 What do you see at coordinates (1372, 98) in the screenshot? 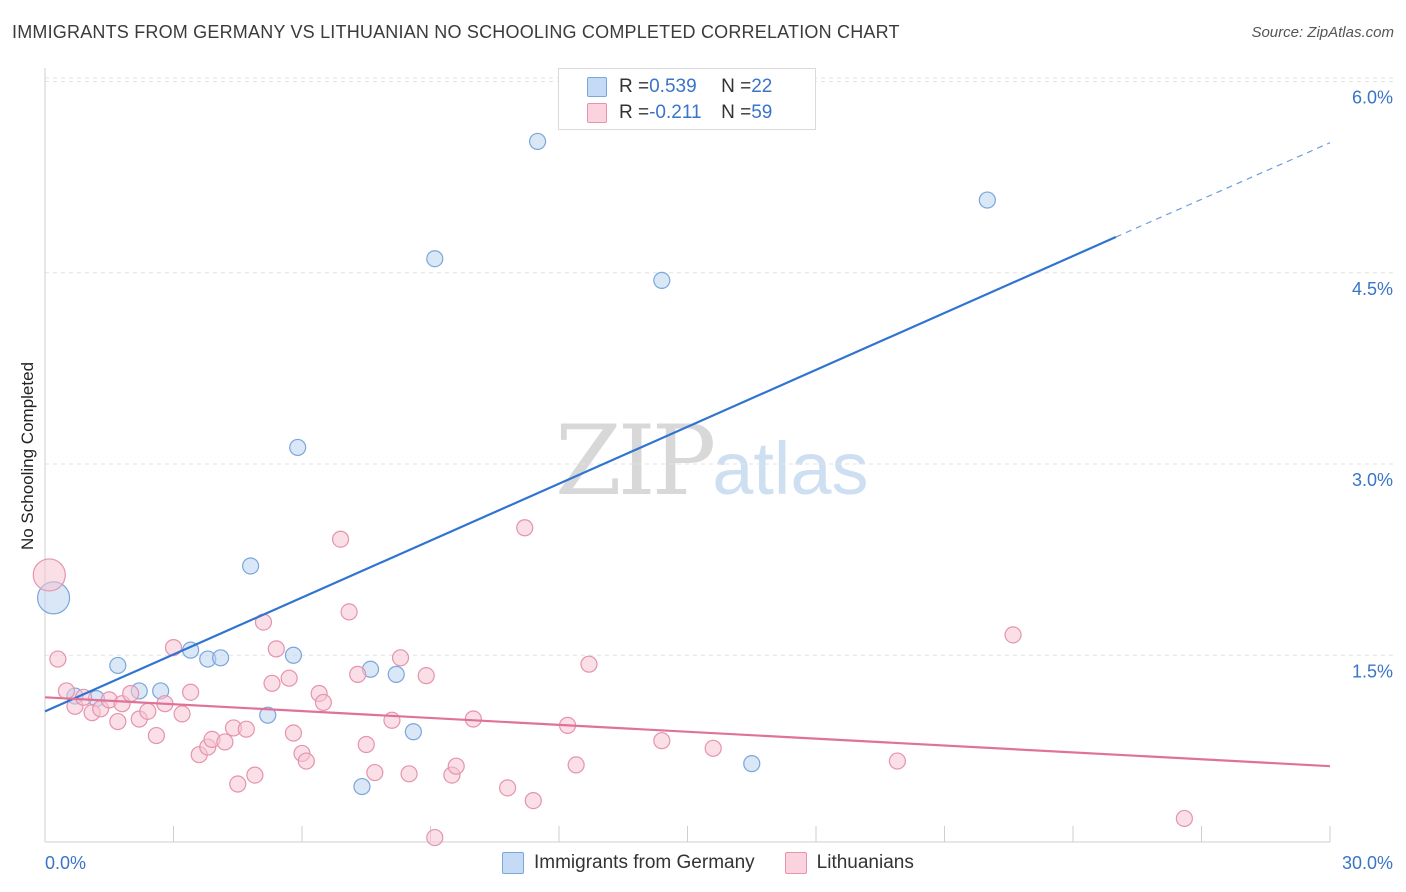
I see `y-tick-label: 6.0%` at bounding box center [1372, 98].